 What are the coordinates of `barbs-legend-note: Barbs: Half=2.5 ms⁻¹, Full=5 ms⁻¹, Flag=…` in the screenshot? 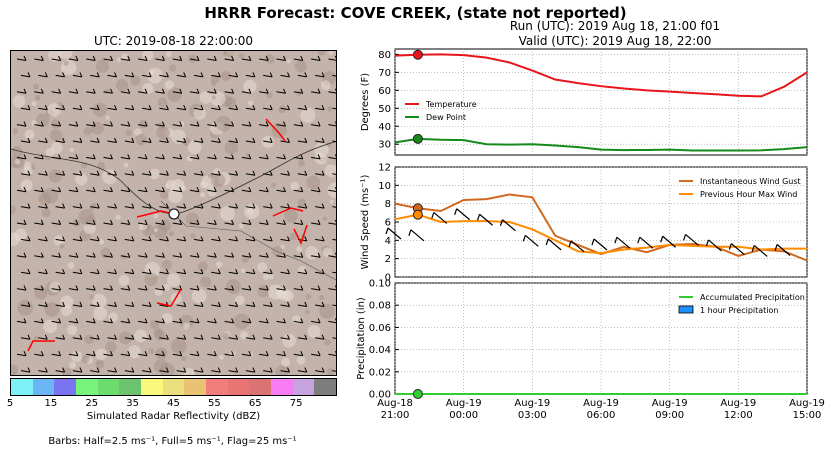 It's located at (172, 441).